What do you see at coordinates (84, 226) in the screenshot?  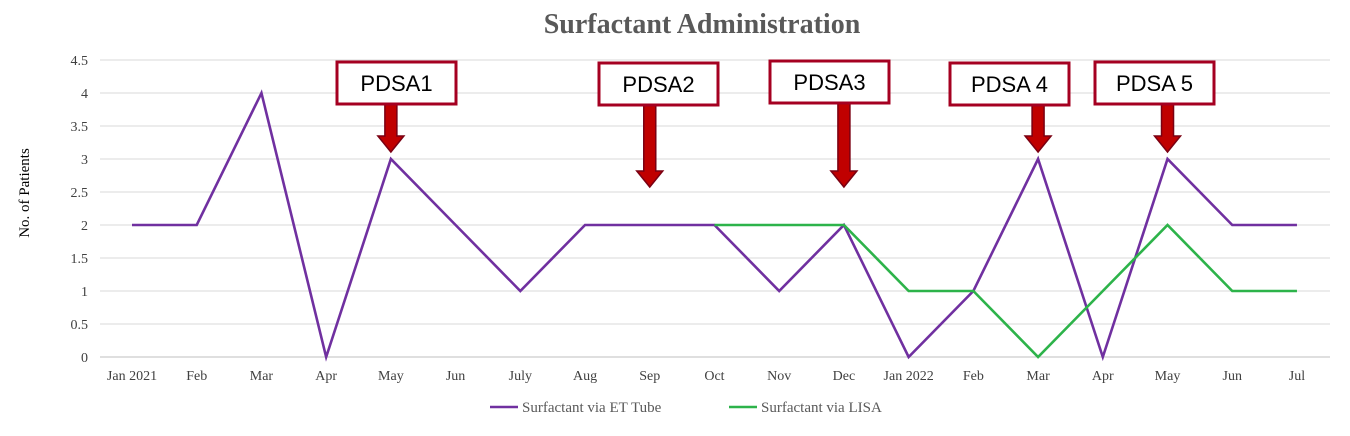 I see `y-tick-label: 2` at bounding box center [84, 226].